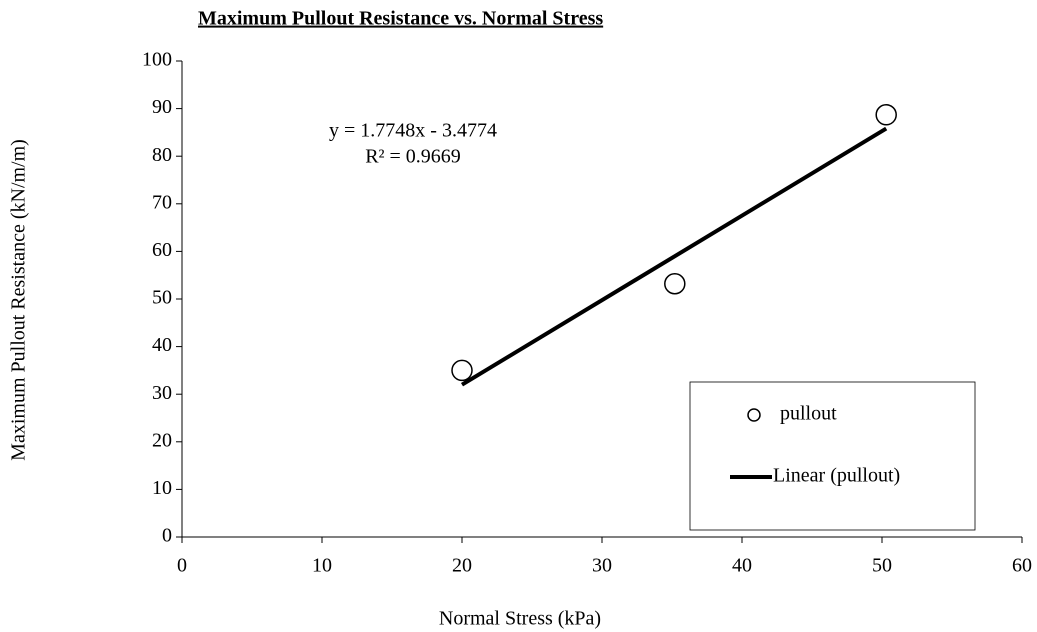 This screenshot has width=1037, height=632. What do you see at coordinates (520, 619) in the screenshot?
I see `x-axis-label: Normal Stress (kPa)` at bounding box center [520, 619].